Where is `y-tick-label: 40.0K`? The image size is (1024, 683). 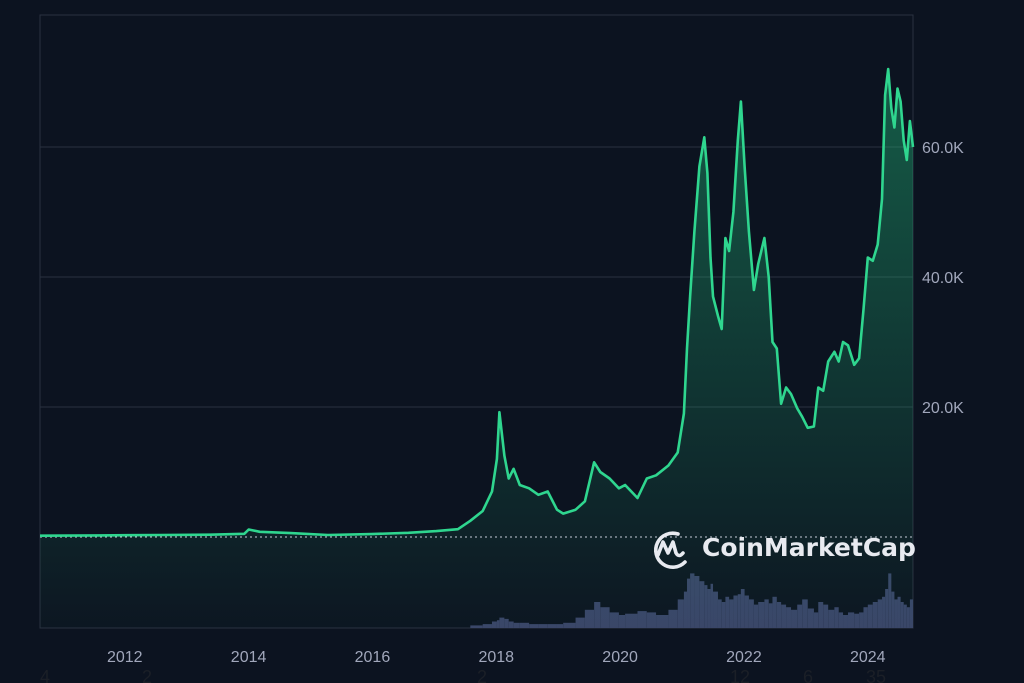 y-tick-label: 40.0K is located at coordinates (943, 278).